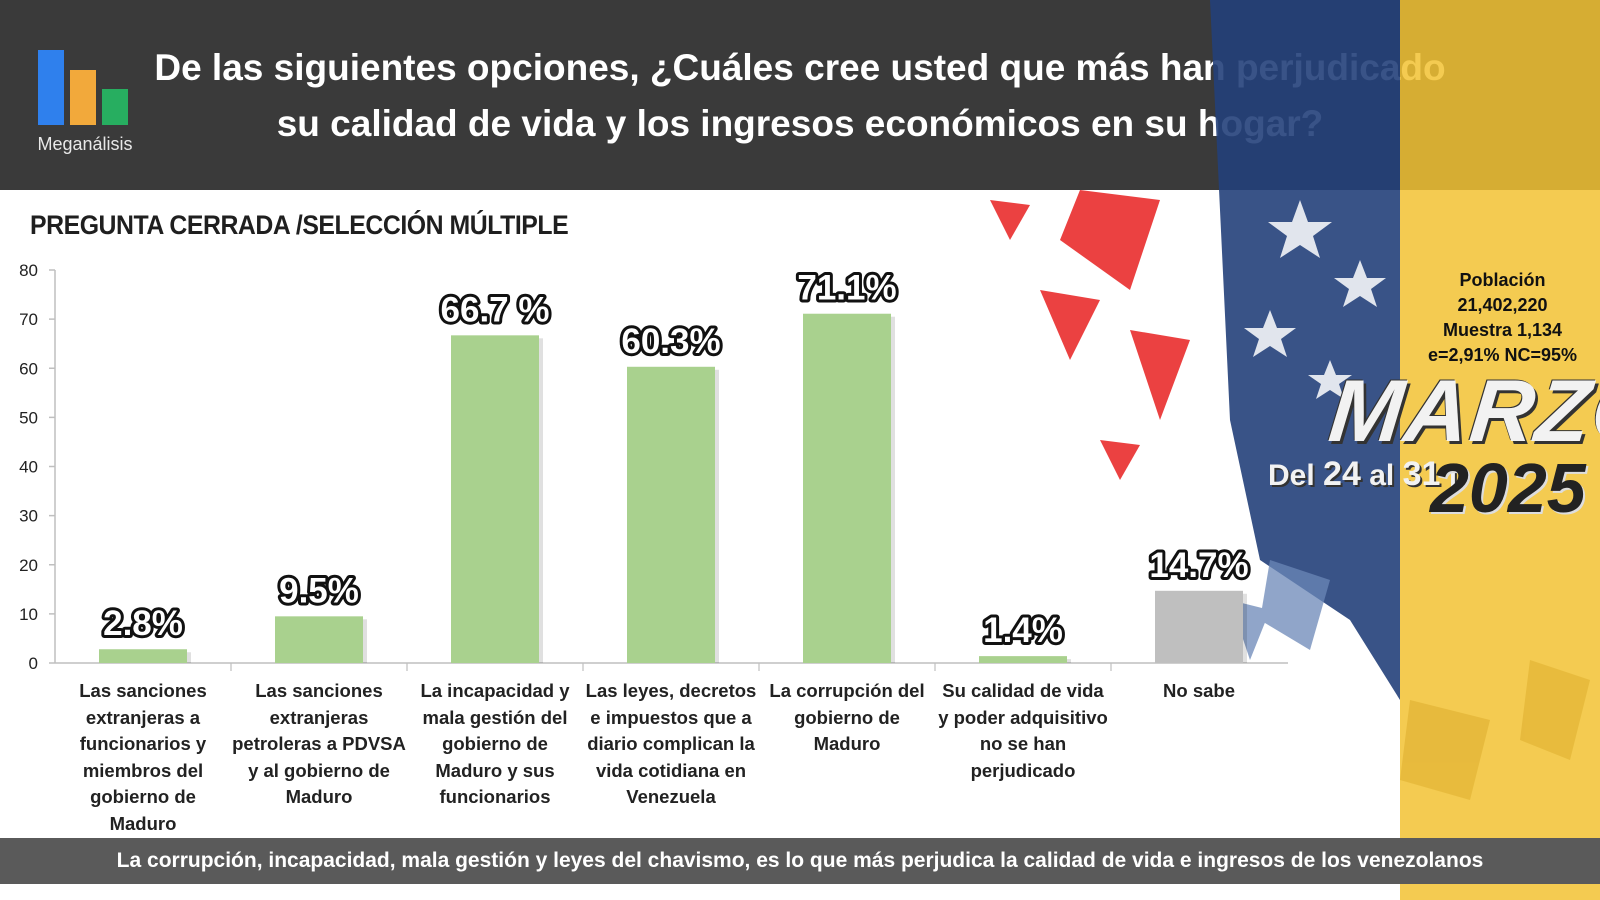 The height and width of the screenshot is (900, 1600). I want to click on y-tick-label: 70, so click(28, 319).